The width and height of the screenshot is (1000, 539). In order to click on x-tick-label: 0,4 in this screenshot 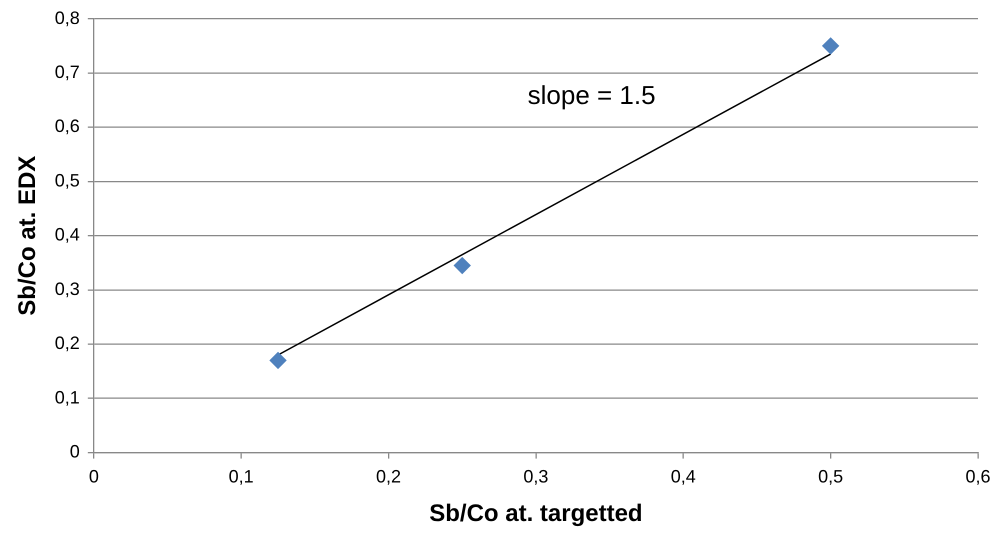, I will do `click(683, 476)`.